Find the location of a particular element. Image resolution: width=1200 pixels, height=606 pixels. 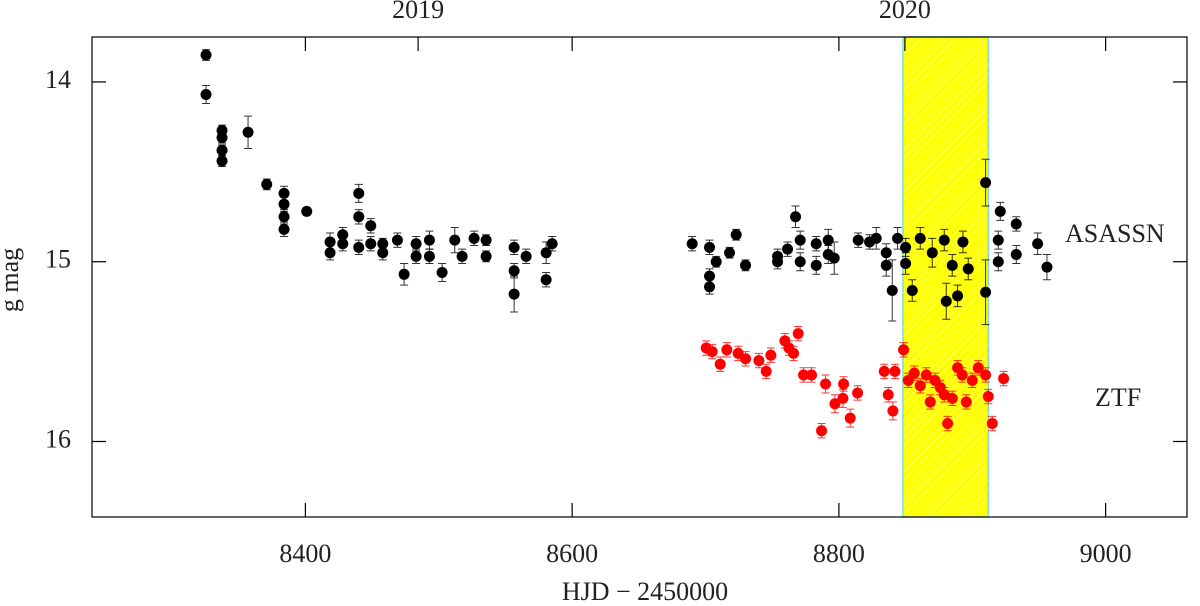

x-tick-label: 8600 is located at coordinates (572, 553).